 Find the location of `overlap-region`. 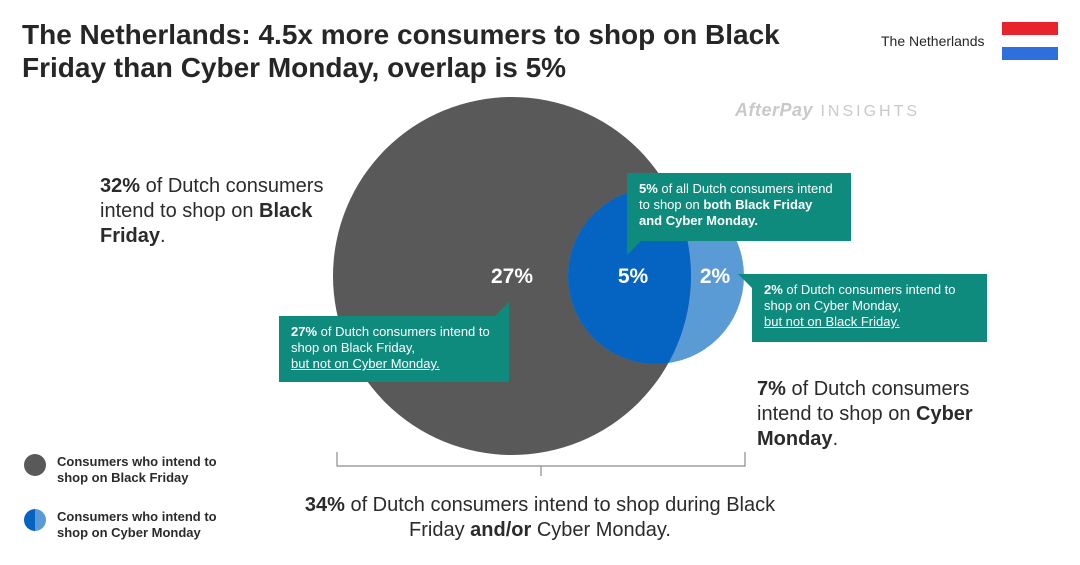

overlap-region is located at coordinates (629, 276).